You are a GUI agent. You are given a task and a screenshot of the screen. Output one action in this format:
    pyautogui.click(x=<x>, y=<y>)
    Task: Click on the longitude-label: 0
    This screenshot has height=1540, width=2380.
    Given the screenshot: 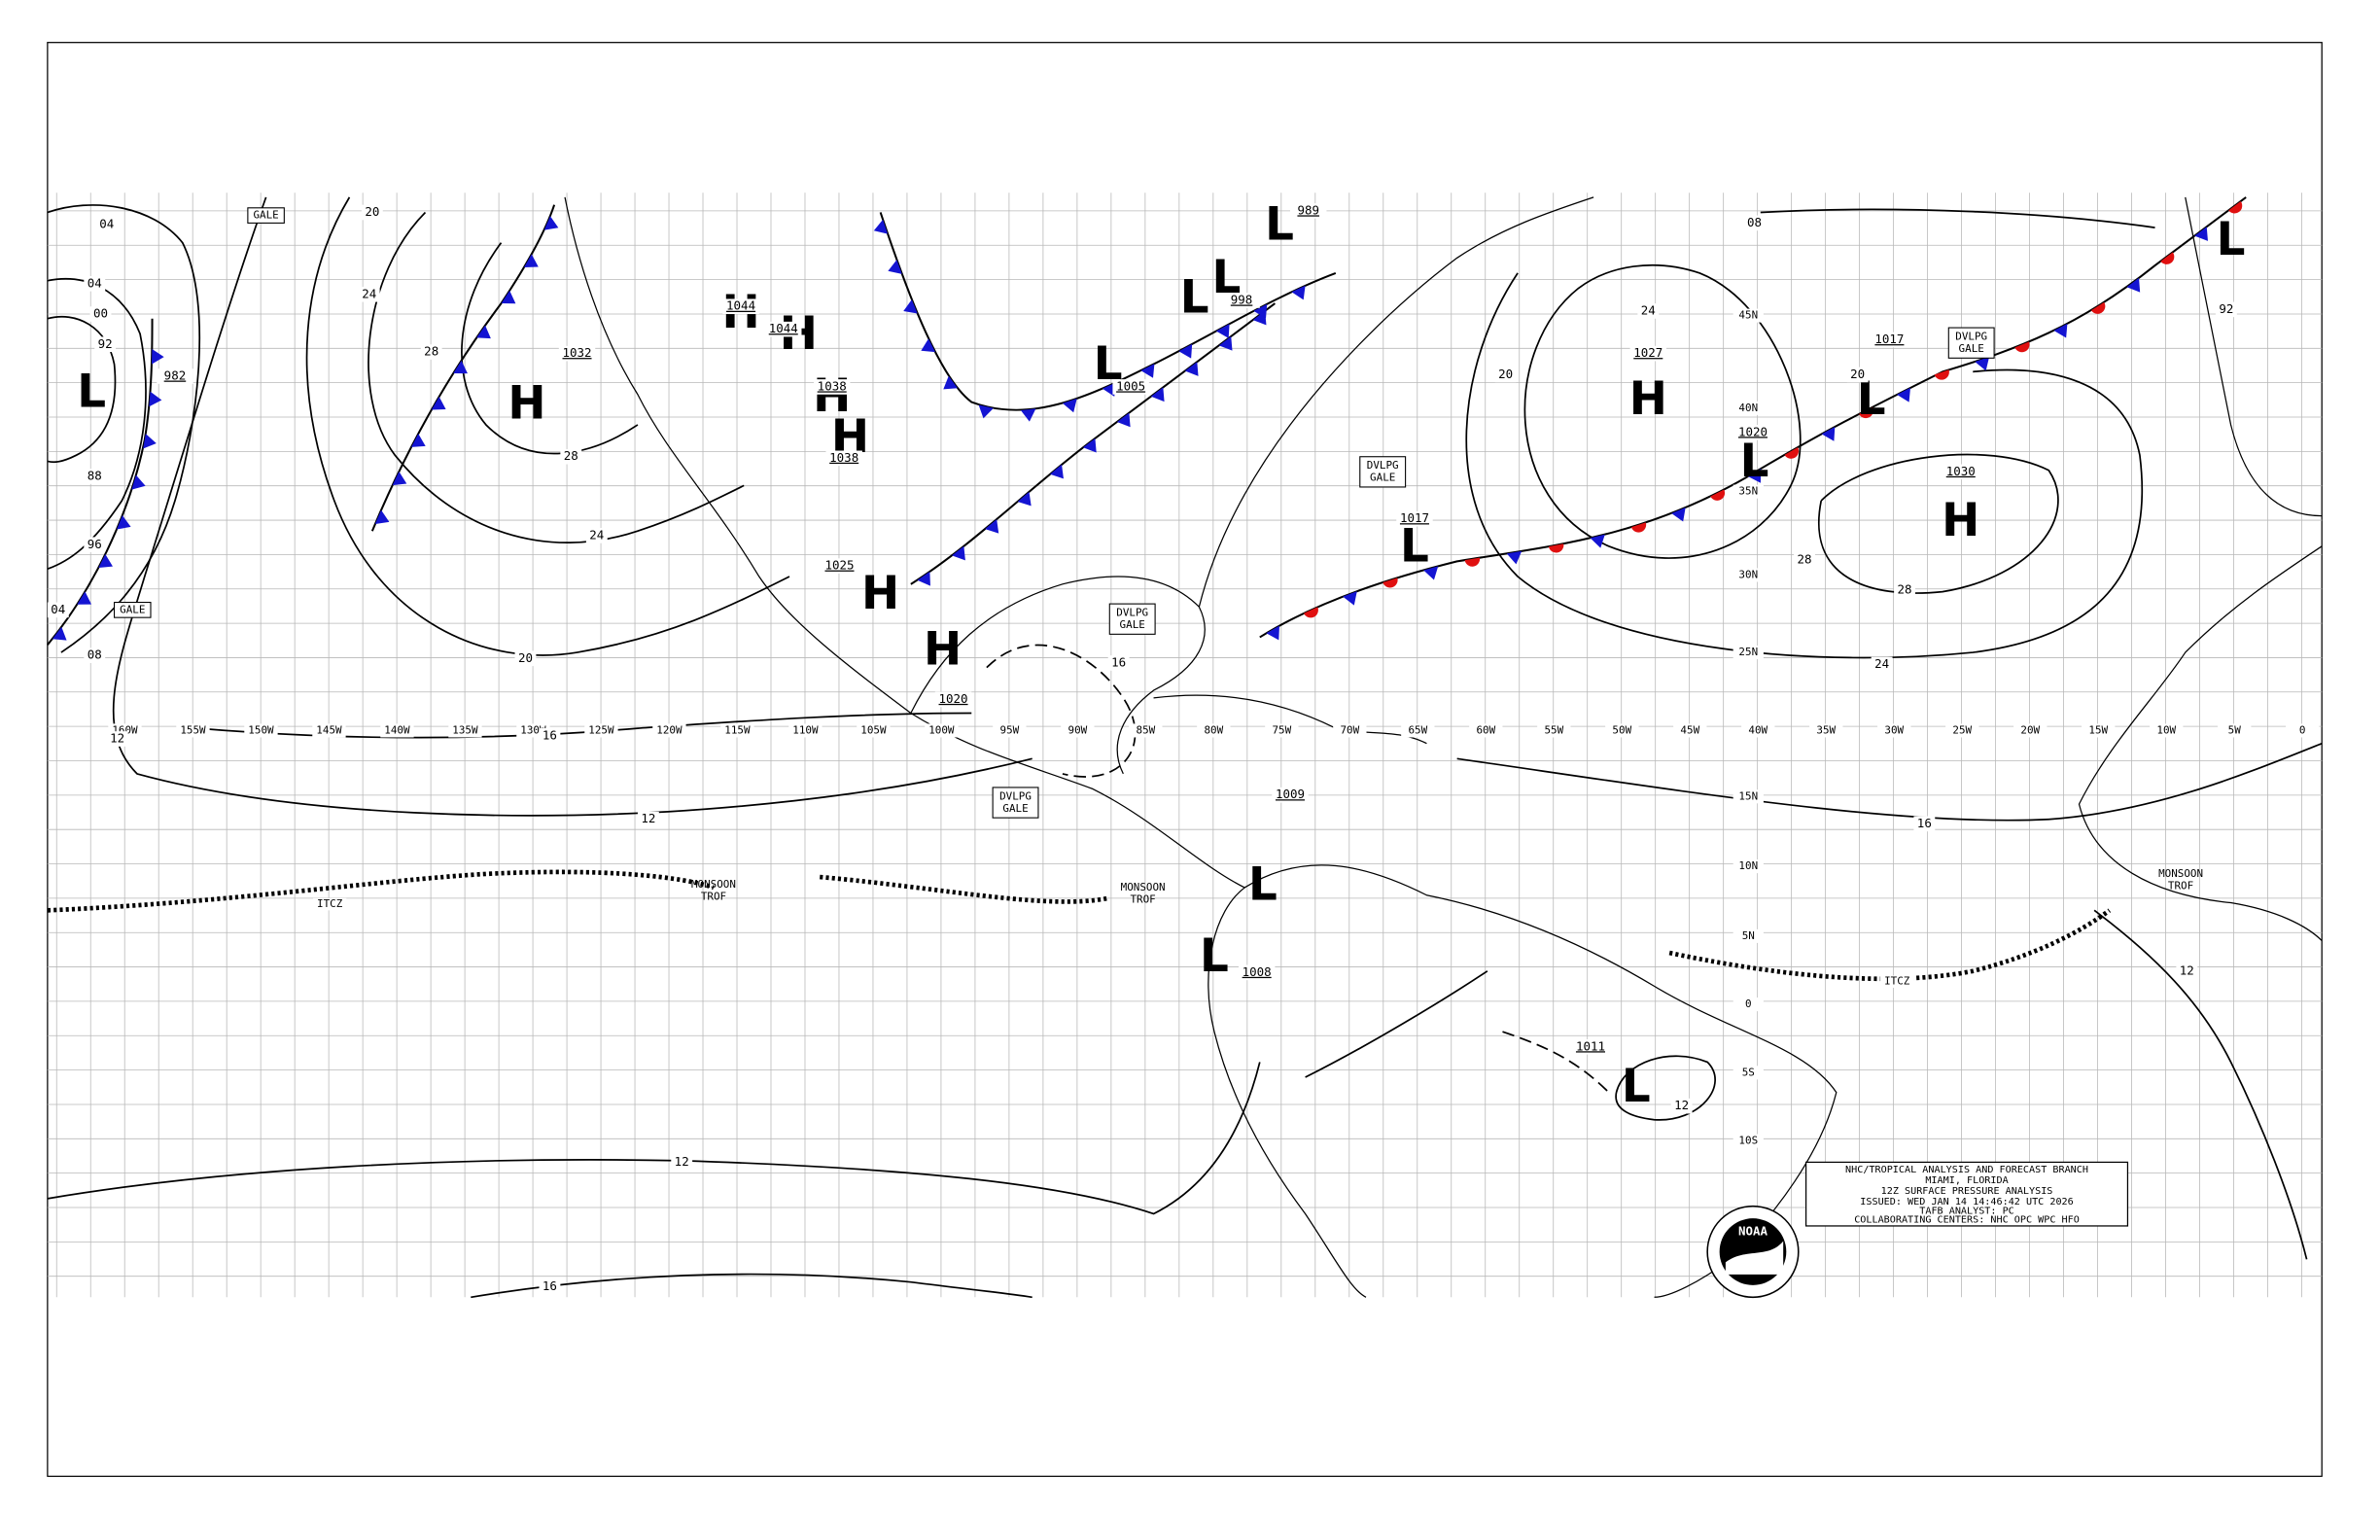 What is the action you would take?
    pyautogui.click(x=2302, y=729)
    